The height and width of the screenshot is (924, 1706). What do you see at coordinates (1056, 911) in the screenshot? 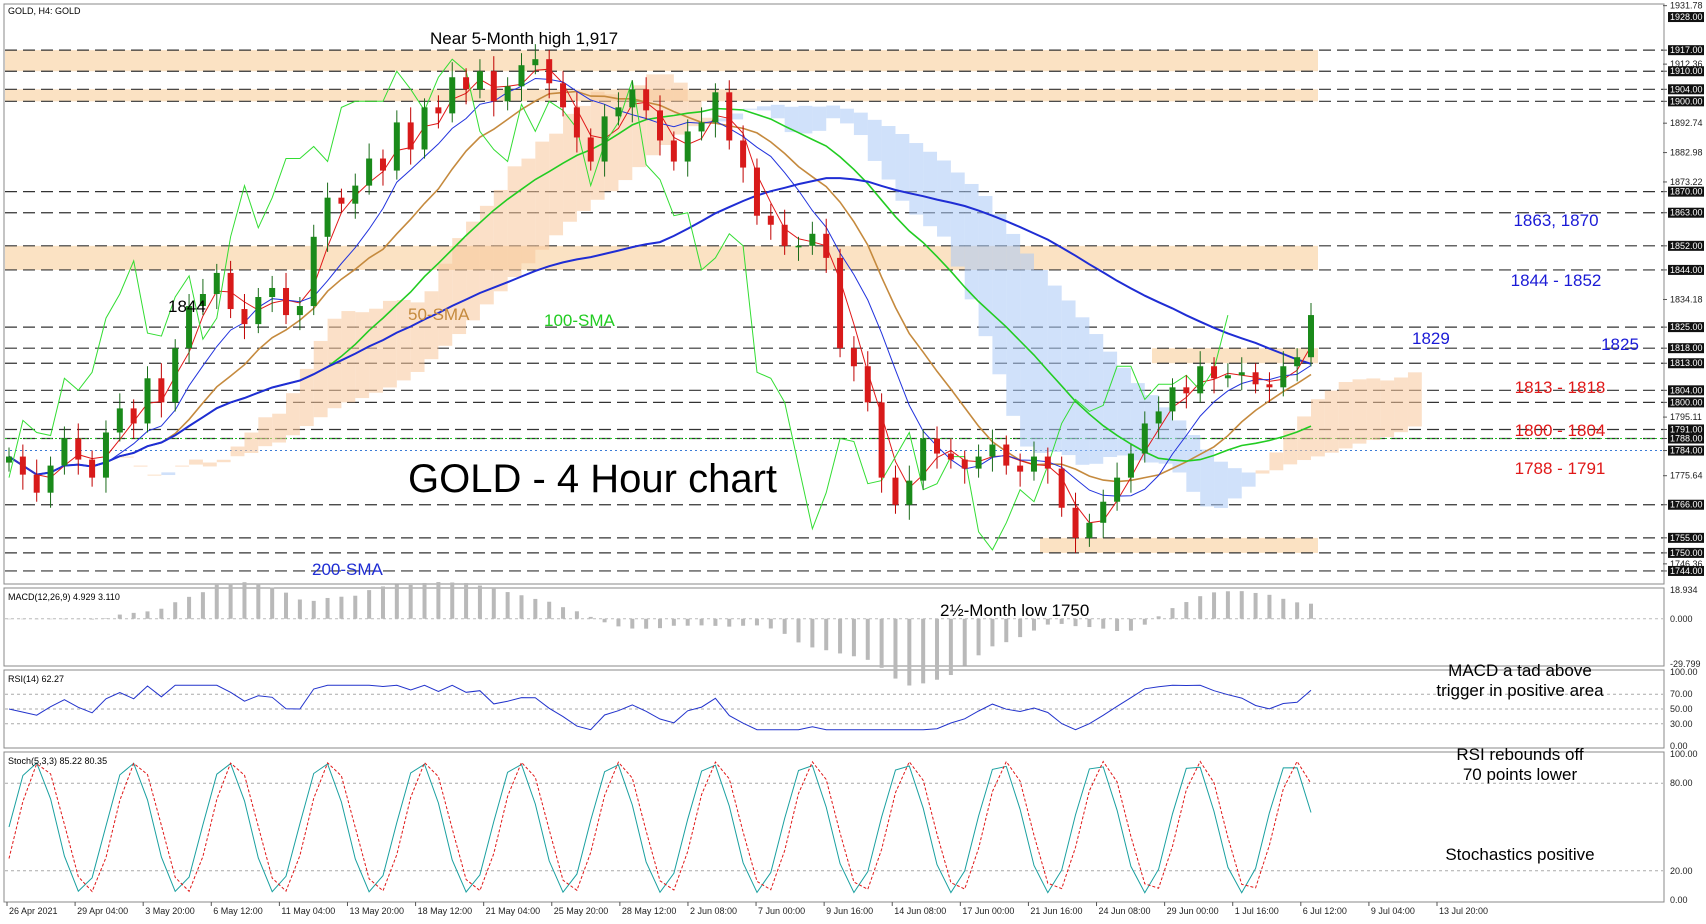
I see `xtick-label-15: 21 Jun 16:00` at bounding box center [1056, 911].